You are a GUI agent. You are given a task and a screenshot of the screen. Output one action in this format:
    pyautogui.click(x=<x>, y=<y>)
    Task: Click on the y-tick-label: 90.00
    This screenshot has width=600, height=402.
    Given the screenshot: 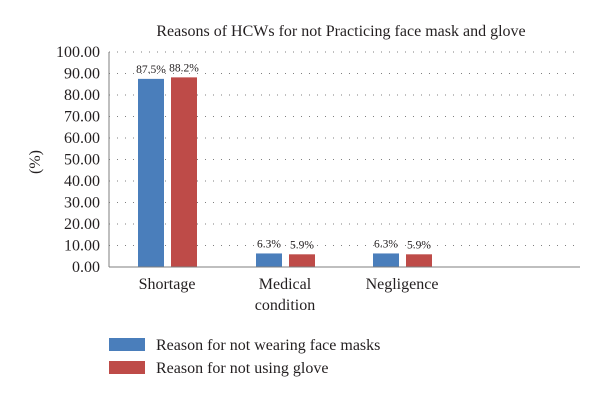 What is the action you would take?
    pyautogui.click(x=82, y=74)
    